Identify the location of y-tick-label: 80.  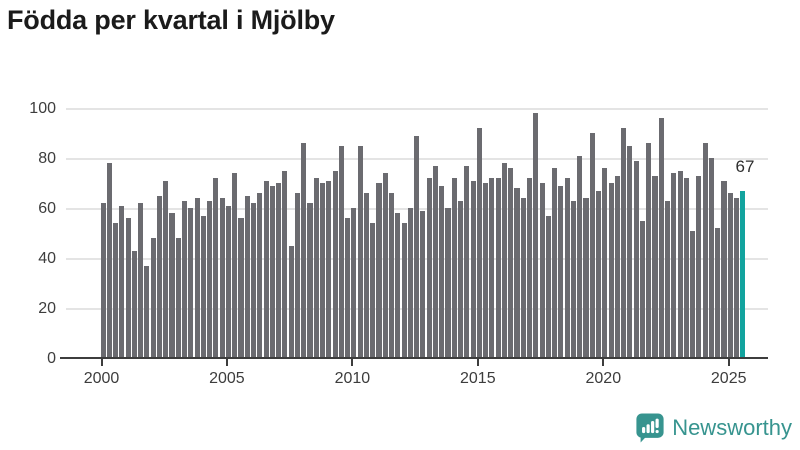
(47, 158).